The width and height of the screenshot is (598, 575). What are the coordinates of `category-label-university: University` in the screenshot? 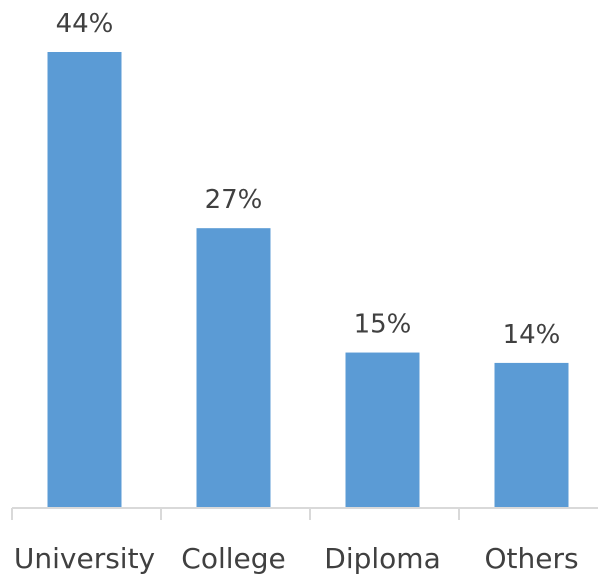 It's located at (84, 558).